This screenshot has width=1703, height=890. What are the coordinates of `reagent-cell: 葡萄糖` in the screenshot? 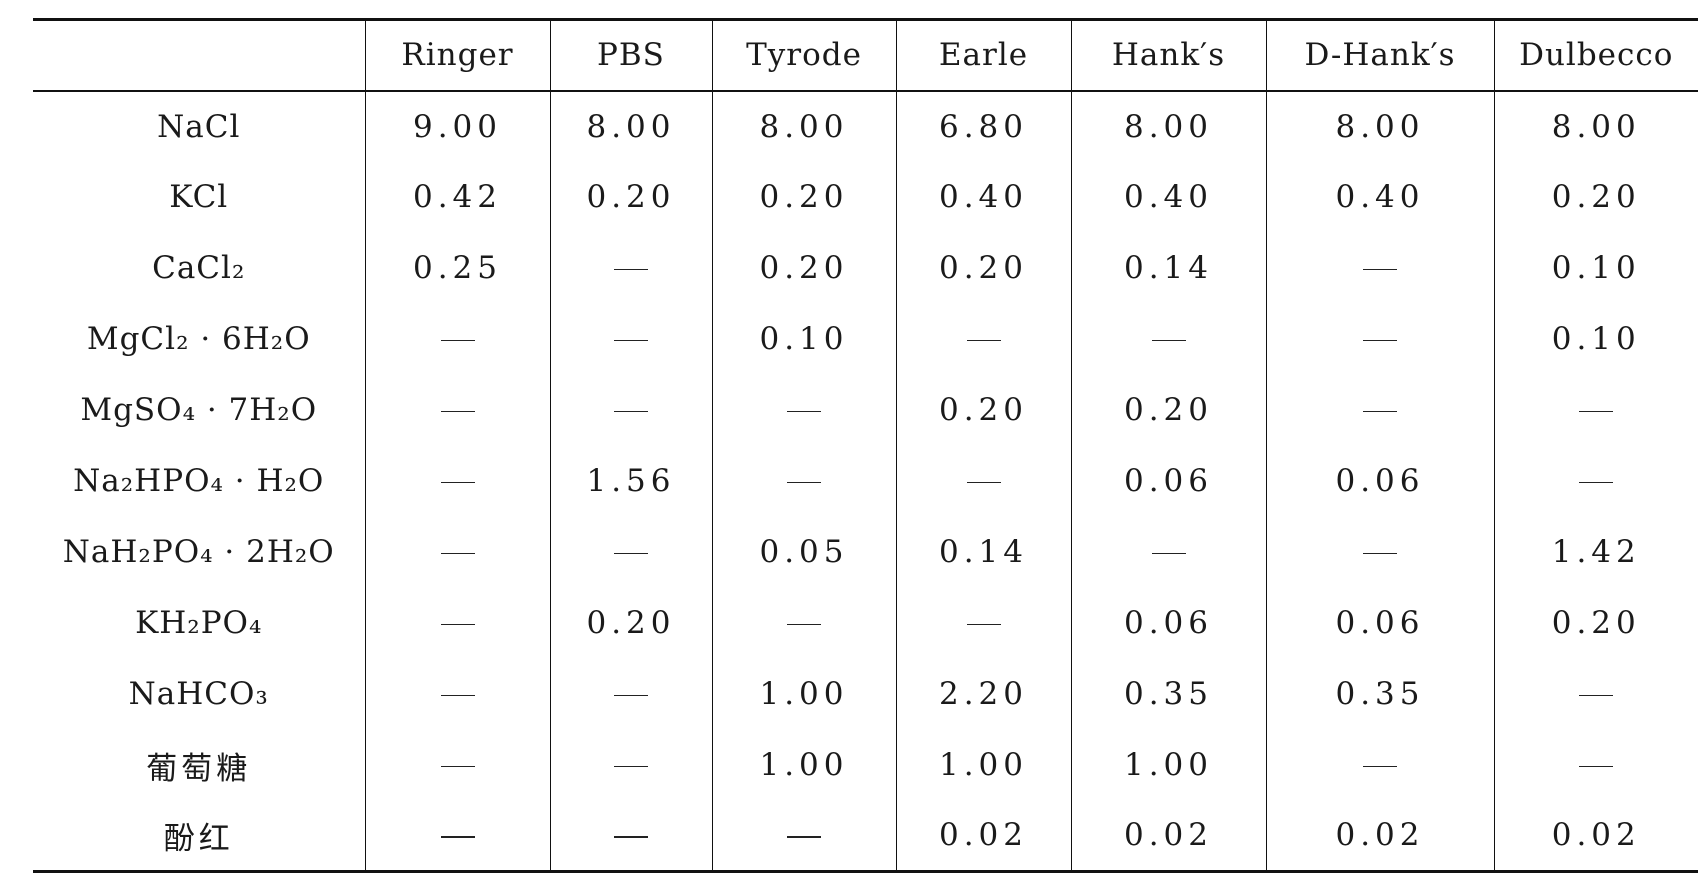 It's located at (199, 768).